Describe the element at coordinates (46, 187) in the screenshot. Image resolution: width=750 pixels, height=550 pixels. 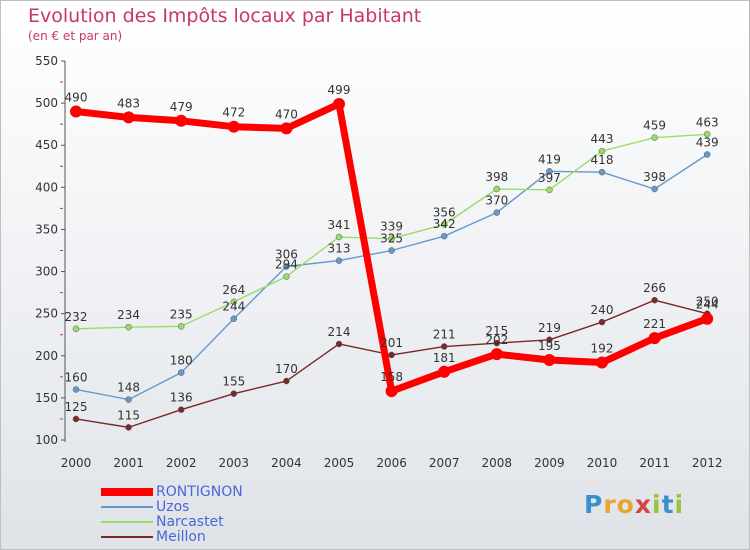
I see `y-tick-label: 400` at that location.